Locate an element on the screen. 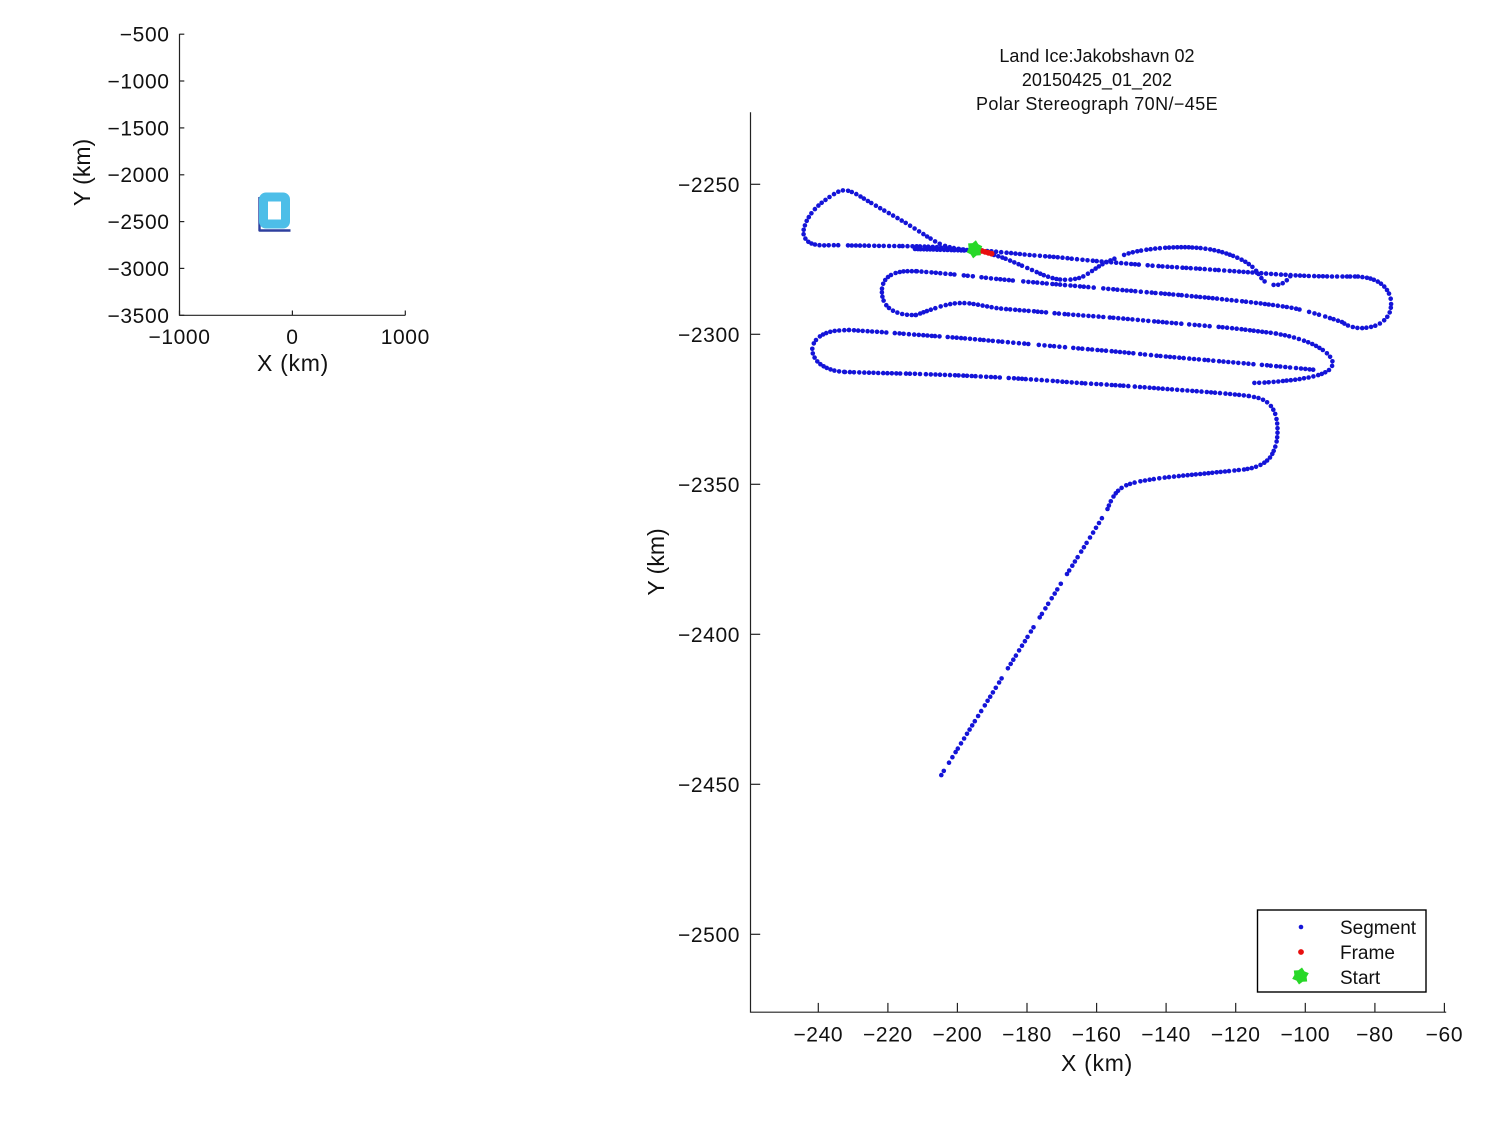  svg-text: 20150425_01_202 is located at coordinates (1097, 80).